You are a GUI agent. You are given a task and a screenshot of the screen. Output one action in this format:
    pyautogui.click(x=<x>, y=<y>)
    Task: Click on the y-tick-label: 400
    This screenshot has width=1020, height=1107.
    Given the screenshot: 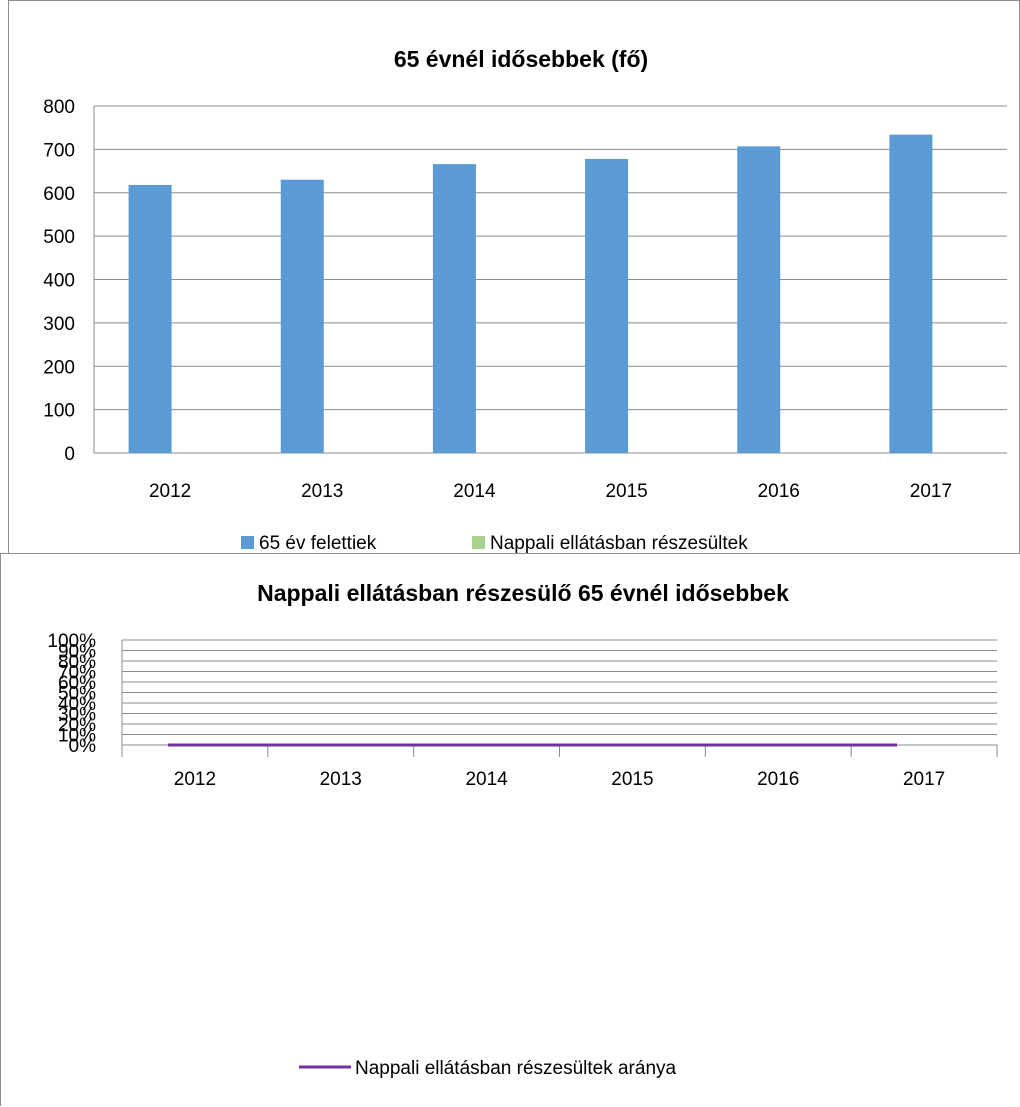 What is the action you would take?
    pyautogui.click(x=59, y=281)
    